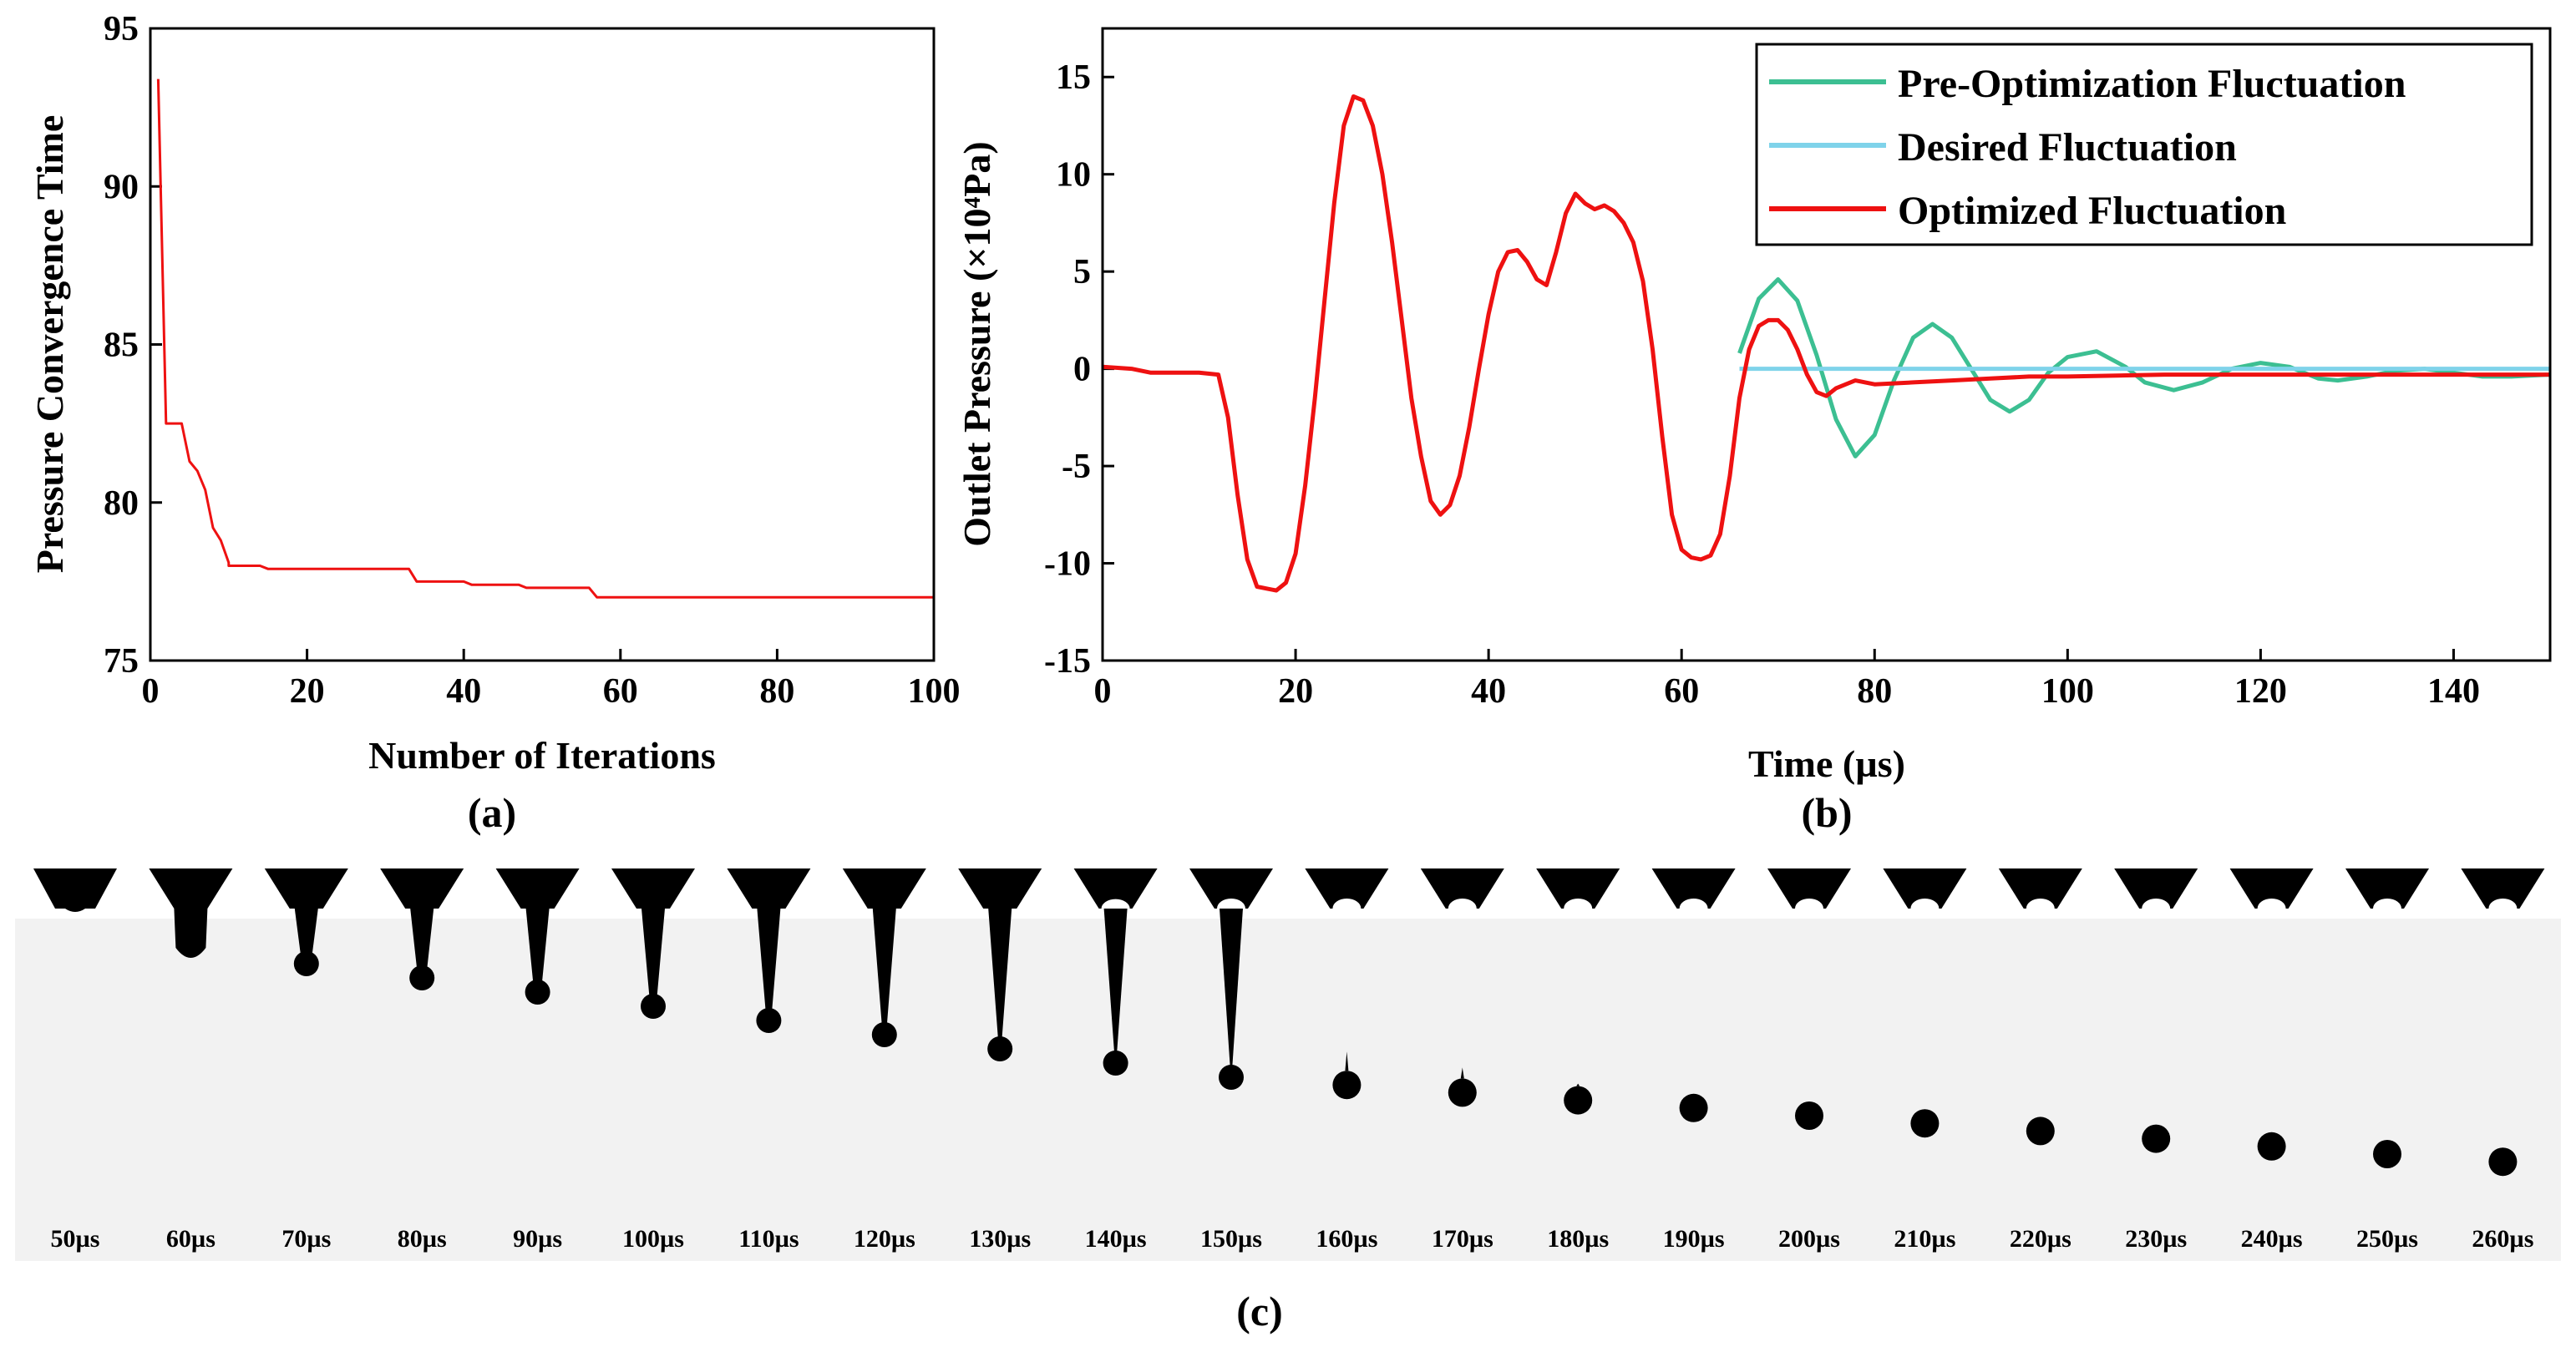 The image size is (2576, 1352). I want to click on droplet-frame: 240µs, so click(2271, 1060).